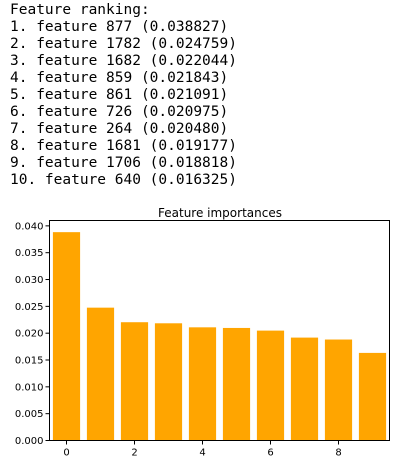  Describe the element at coordinates (123, 163) in the screenshot. I see `ranking-line: 9. feature 1706 (0.018818)` at that location.